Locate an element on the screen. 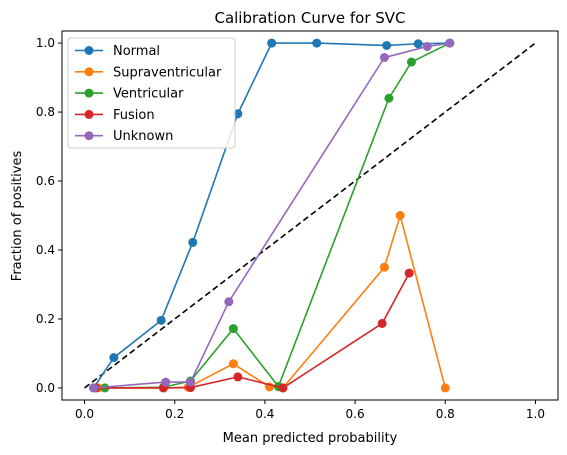 The height and width of the screenshot is (455, 567). legend-marker-unknown is located at coordinates (89, 136).